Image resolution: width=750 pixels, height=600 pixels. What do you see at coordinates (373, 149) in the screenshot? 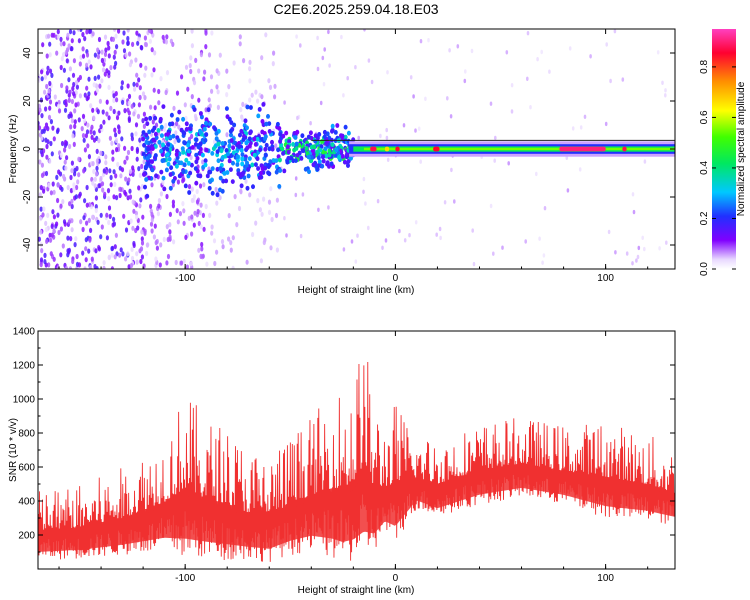
I see `signal-peak` at bounding box center [373, 149].